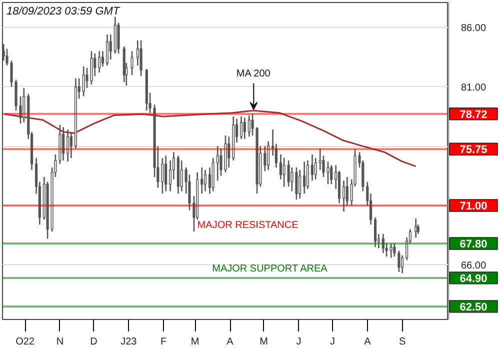 This screenshot has height=350, width=500. What do you see at coordinates (402, 342) in the screenshot?
I see `x-tick-label: S` at bounding box center [402, 342].